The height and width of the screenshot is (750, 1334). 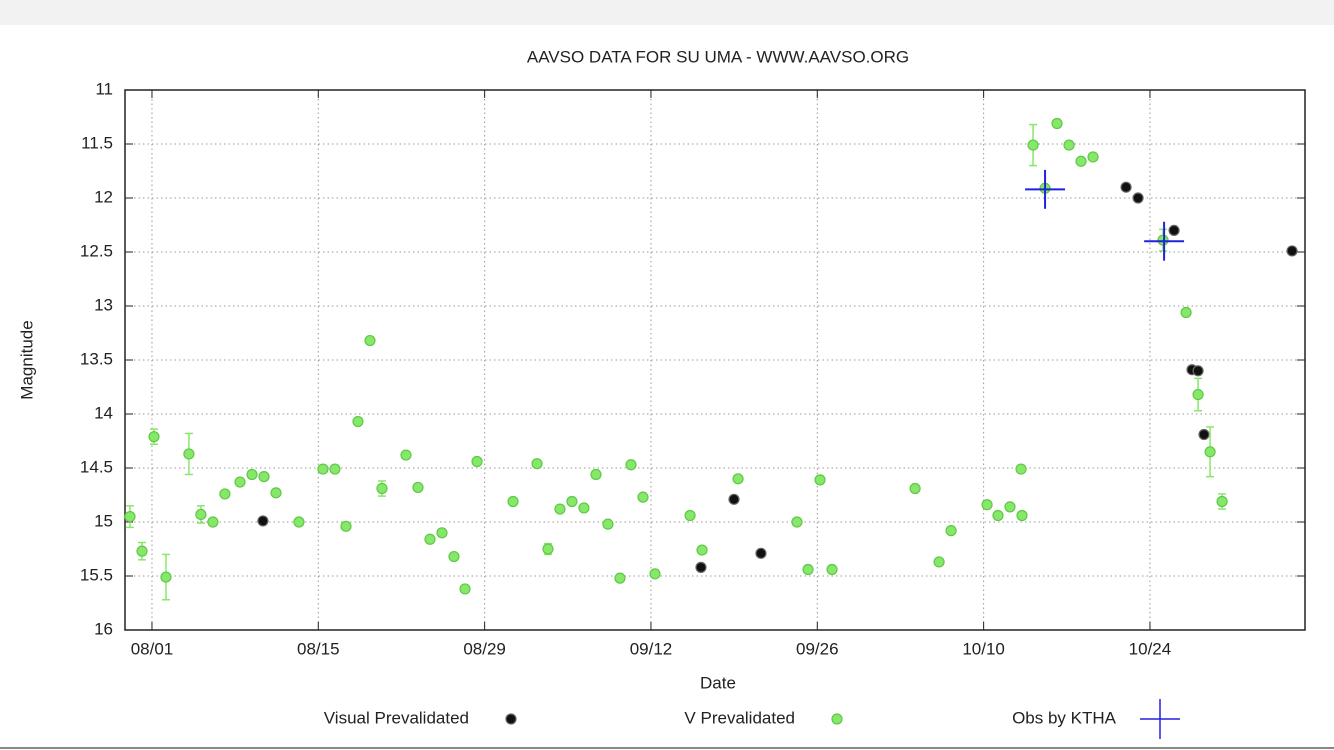 I want to click on top-bar, so click(x=667, y=12).